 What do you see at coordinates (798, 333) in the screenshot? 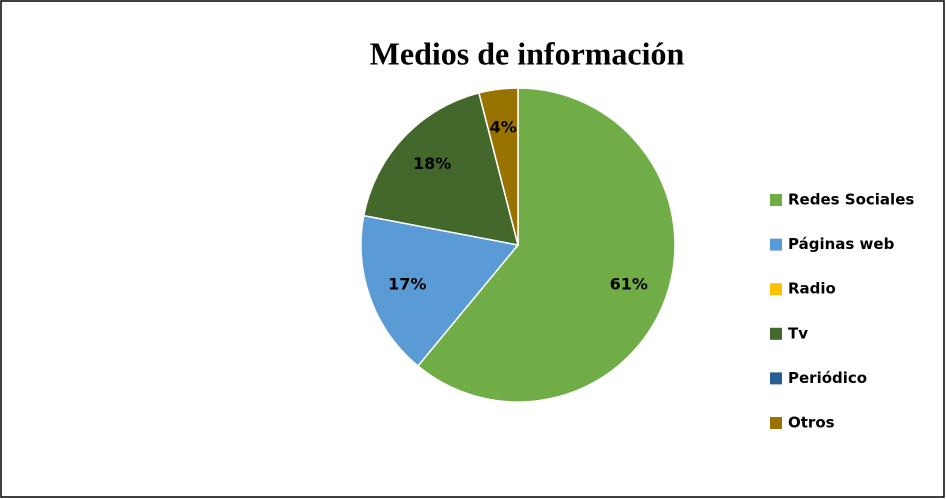
I see `legend-label: Tv` at bounding box center [798, 333].